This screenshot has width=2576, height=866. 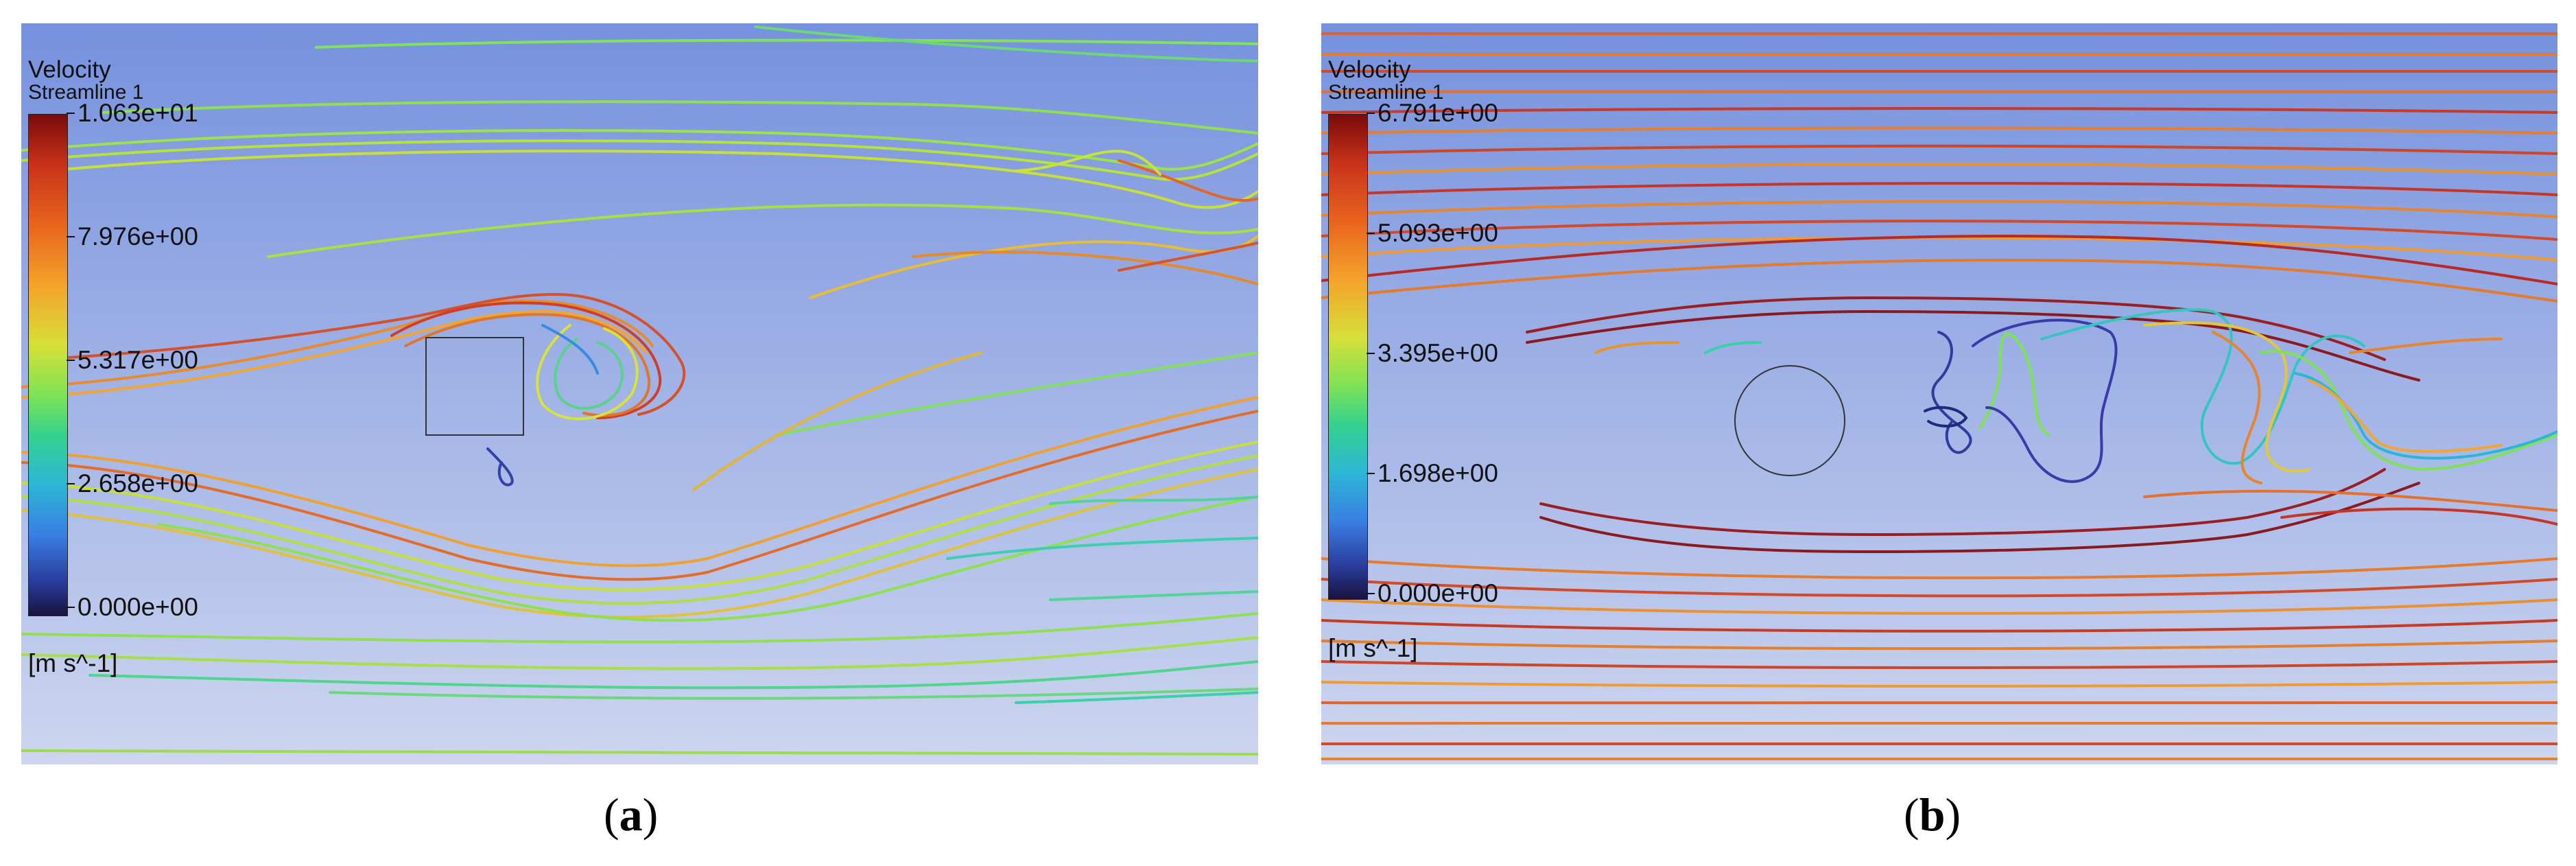 I want to click on legend-subtitle: Streamline 1, so click(x=1386, y=92).